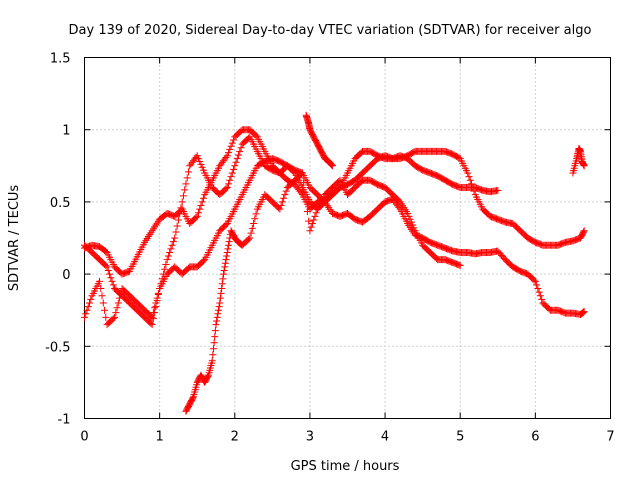 The height and width of the screenshot is (480, 640). I want to click on y-tick-label: 0.5, so click(60, 203).